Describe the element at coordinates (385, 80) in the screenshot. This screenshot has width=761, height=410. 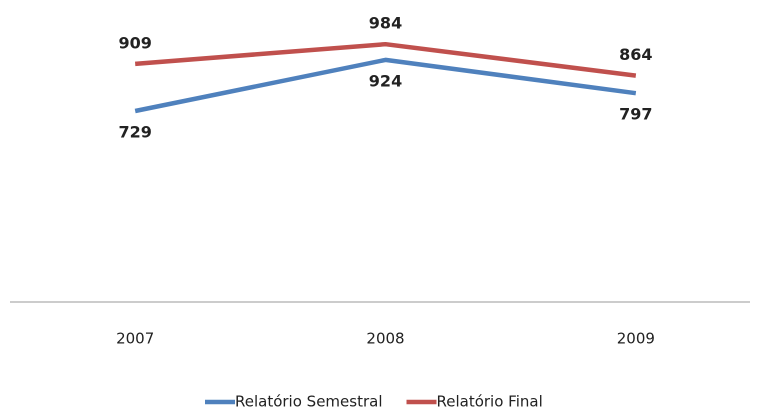
I see `data-label: 924` at that location.